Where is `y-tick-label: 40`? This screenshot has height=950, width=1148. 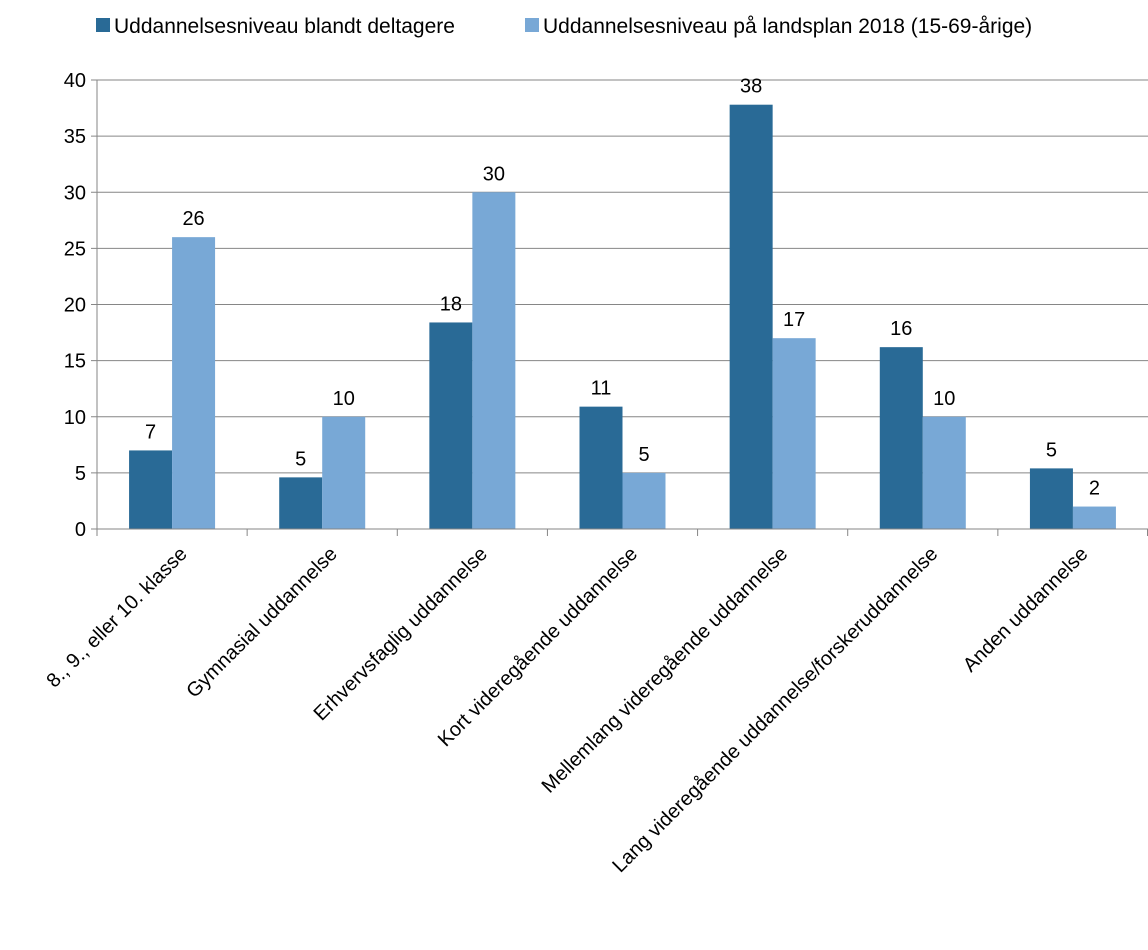 y-tick-label: 40 is located at coordinates (75, 81).